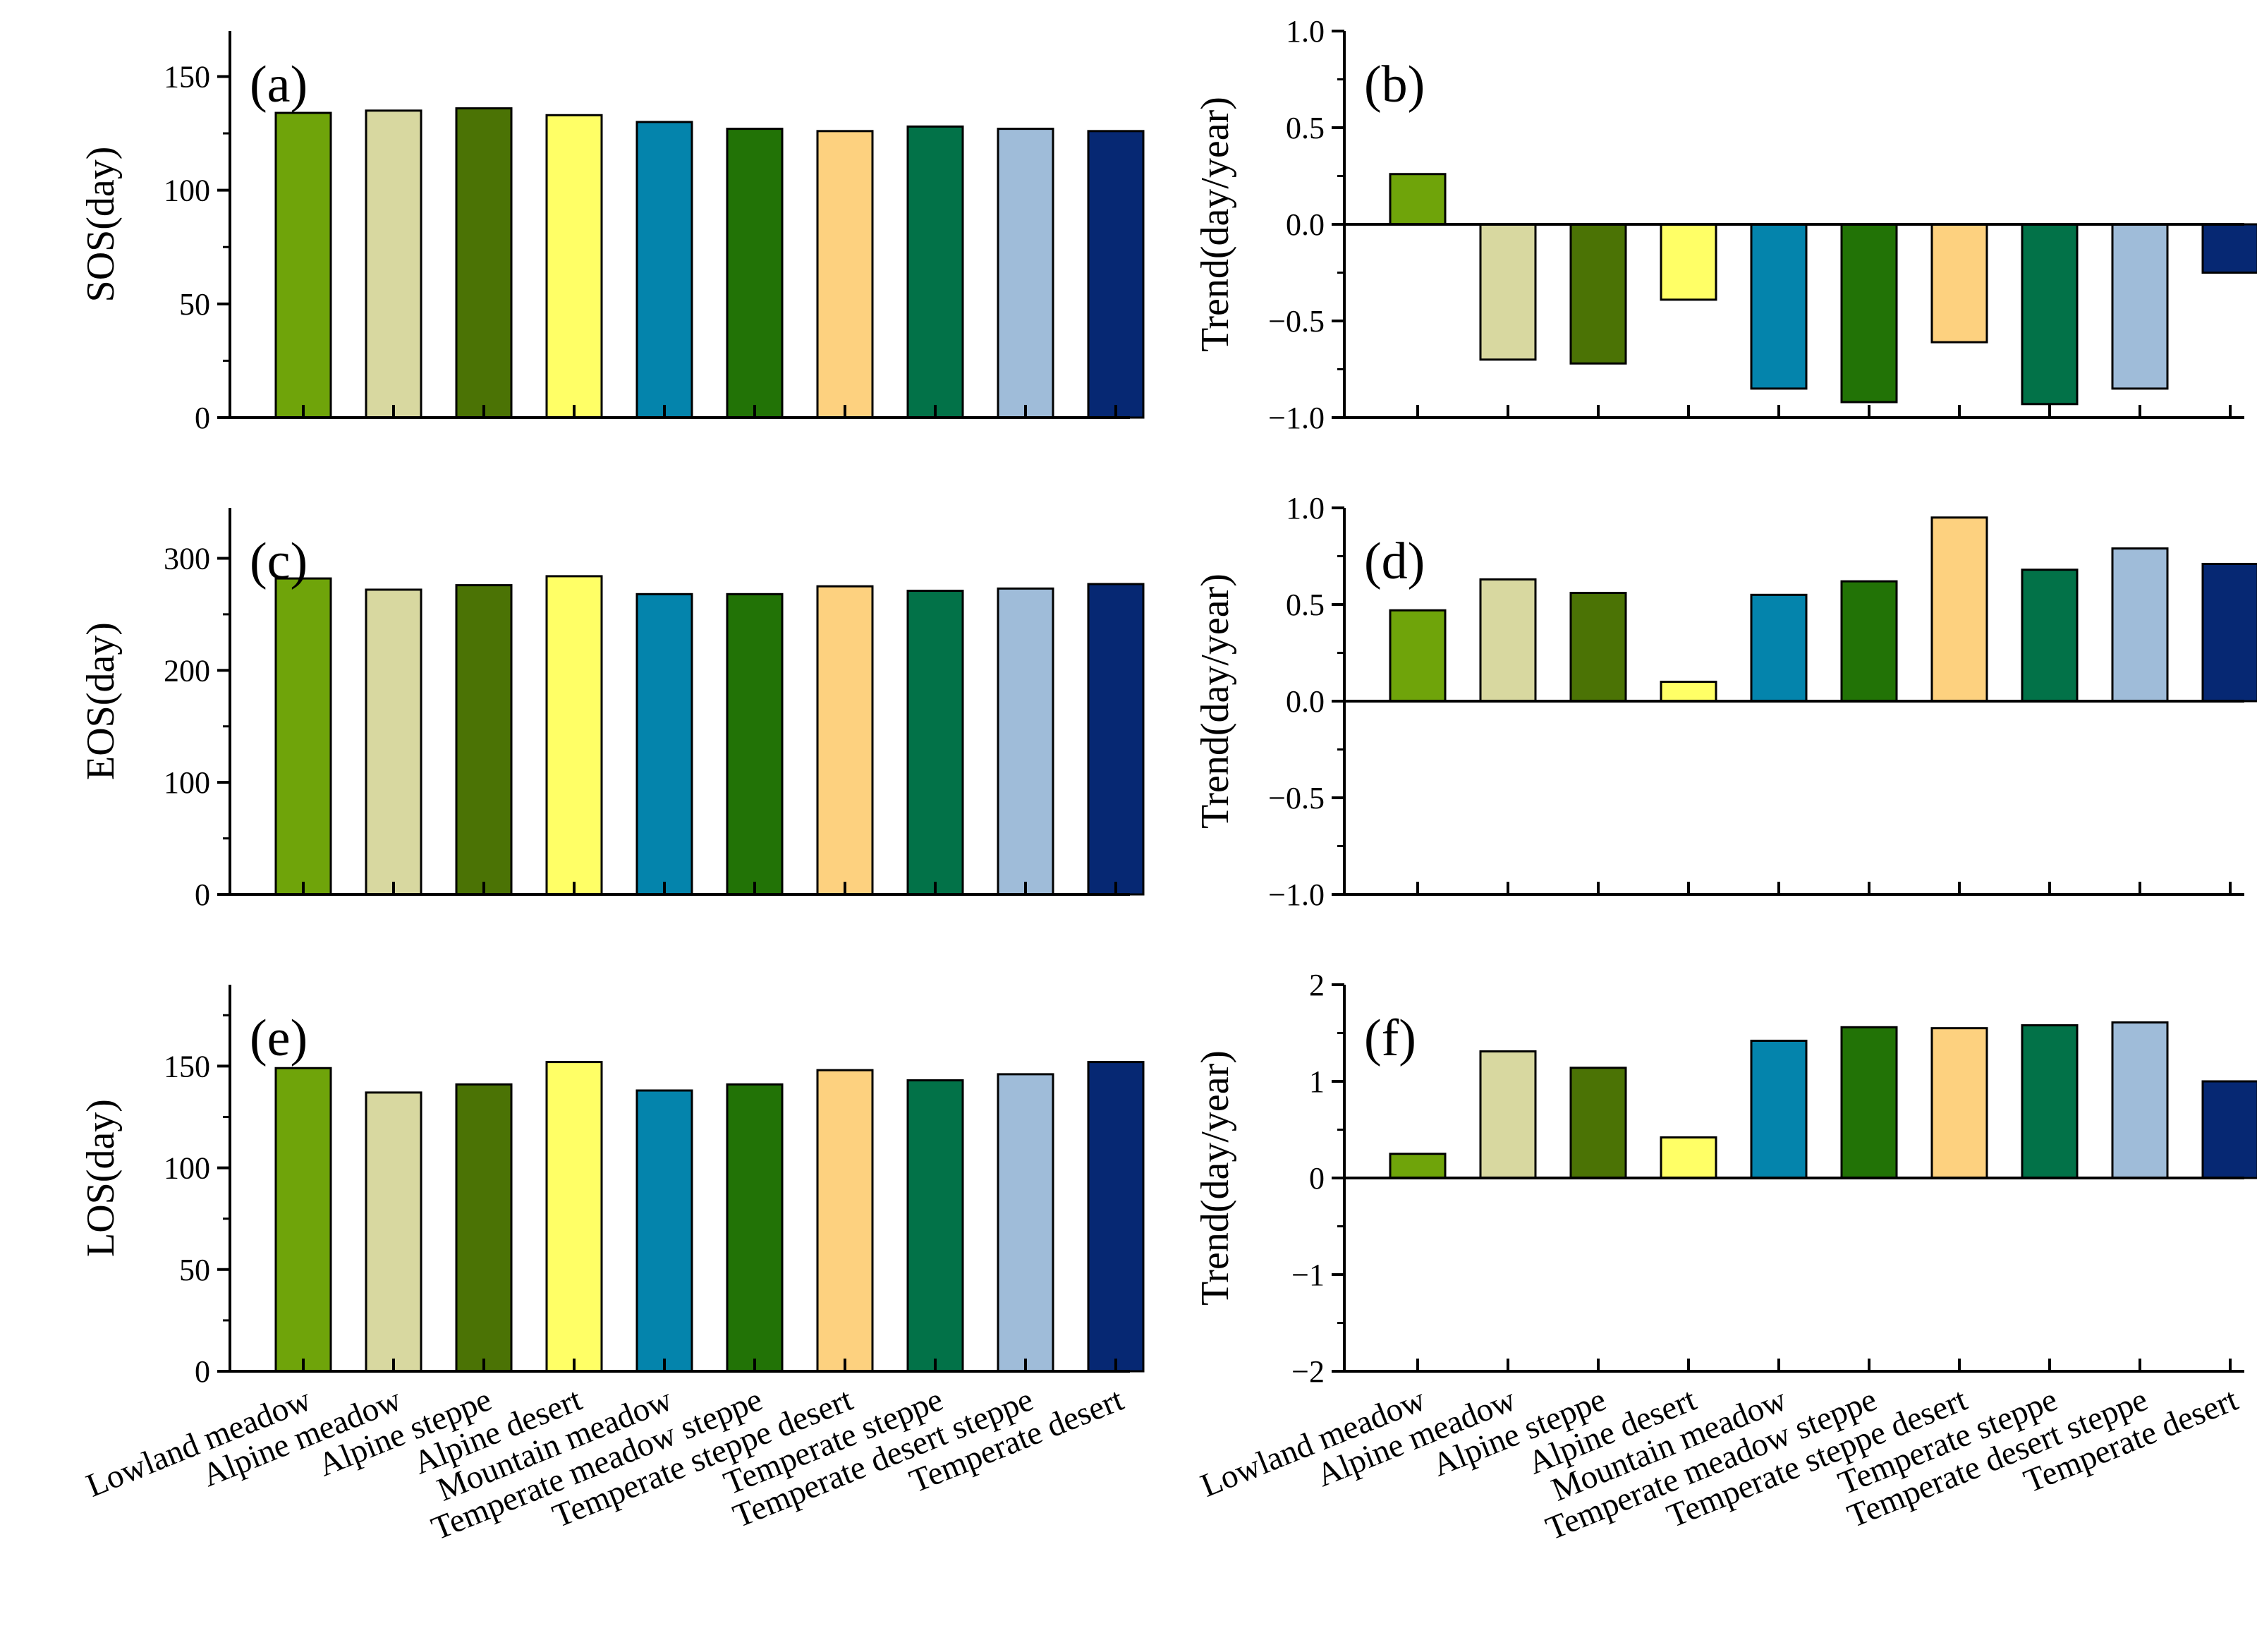 The height and width of the screenshot is (1652, 2257). Describe the element at coordinates (1296, 895) in the screenshot. I see `y-tick-label-d-0: −1.0` at that location.